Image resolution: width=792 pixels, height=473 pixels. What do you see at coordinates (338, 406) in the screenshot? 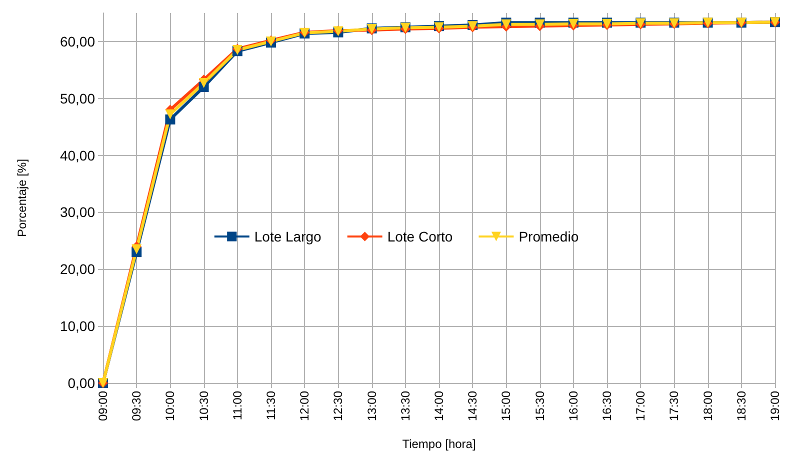
I see `x-tick-label: 12:30` at bounding box center [338, 406].